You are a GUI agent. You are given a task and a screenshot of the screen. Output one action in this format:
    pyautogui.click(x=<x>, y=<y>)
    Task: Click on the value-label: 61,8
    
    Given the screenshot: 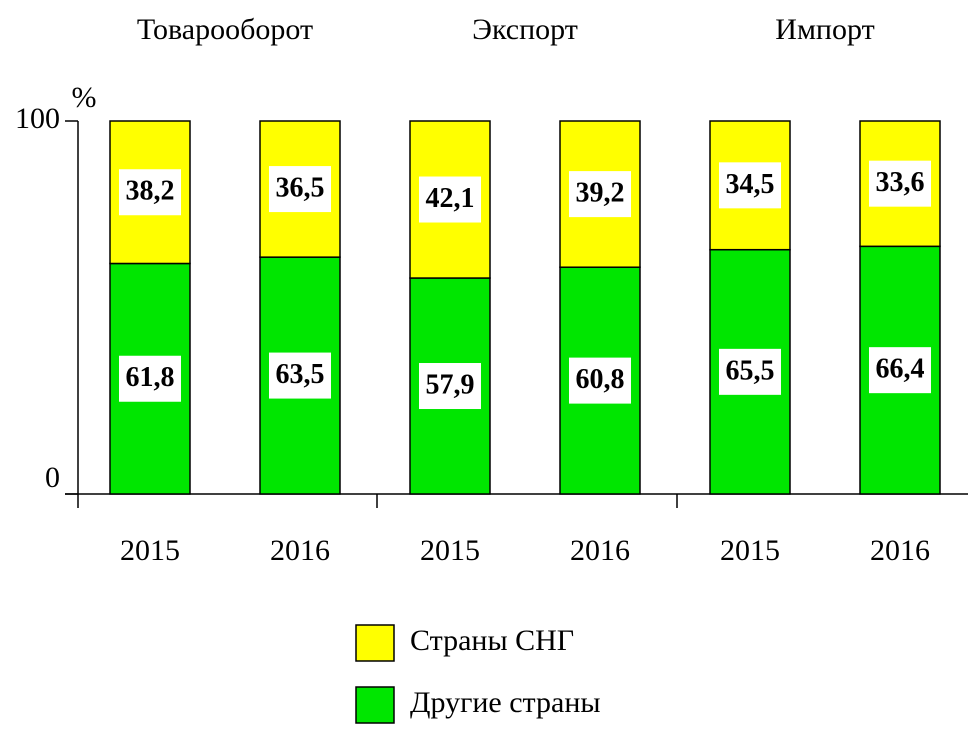 What is the action you would take?
    pyautogui.click(x=150, y=377)
    